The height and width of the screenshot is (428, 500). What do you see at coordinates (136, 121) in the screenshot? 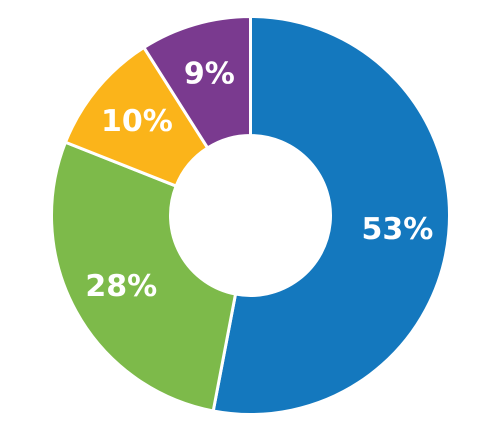
I see `data-label: 10%` at bounding box center [136, 121].